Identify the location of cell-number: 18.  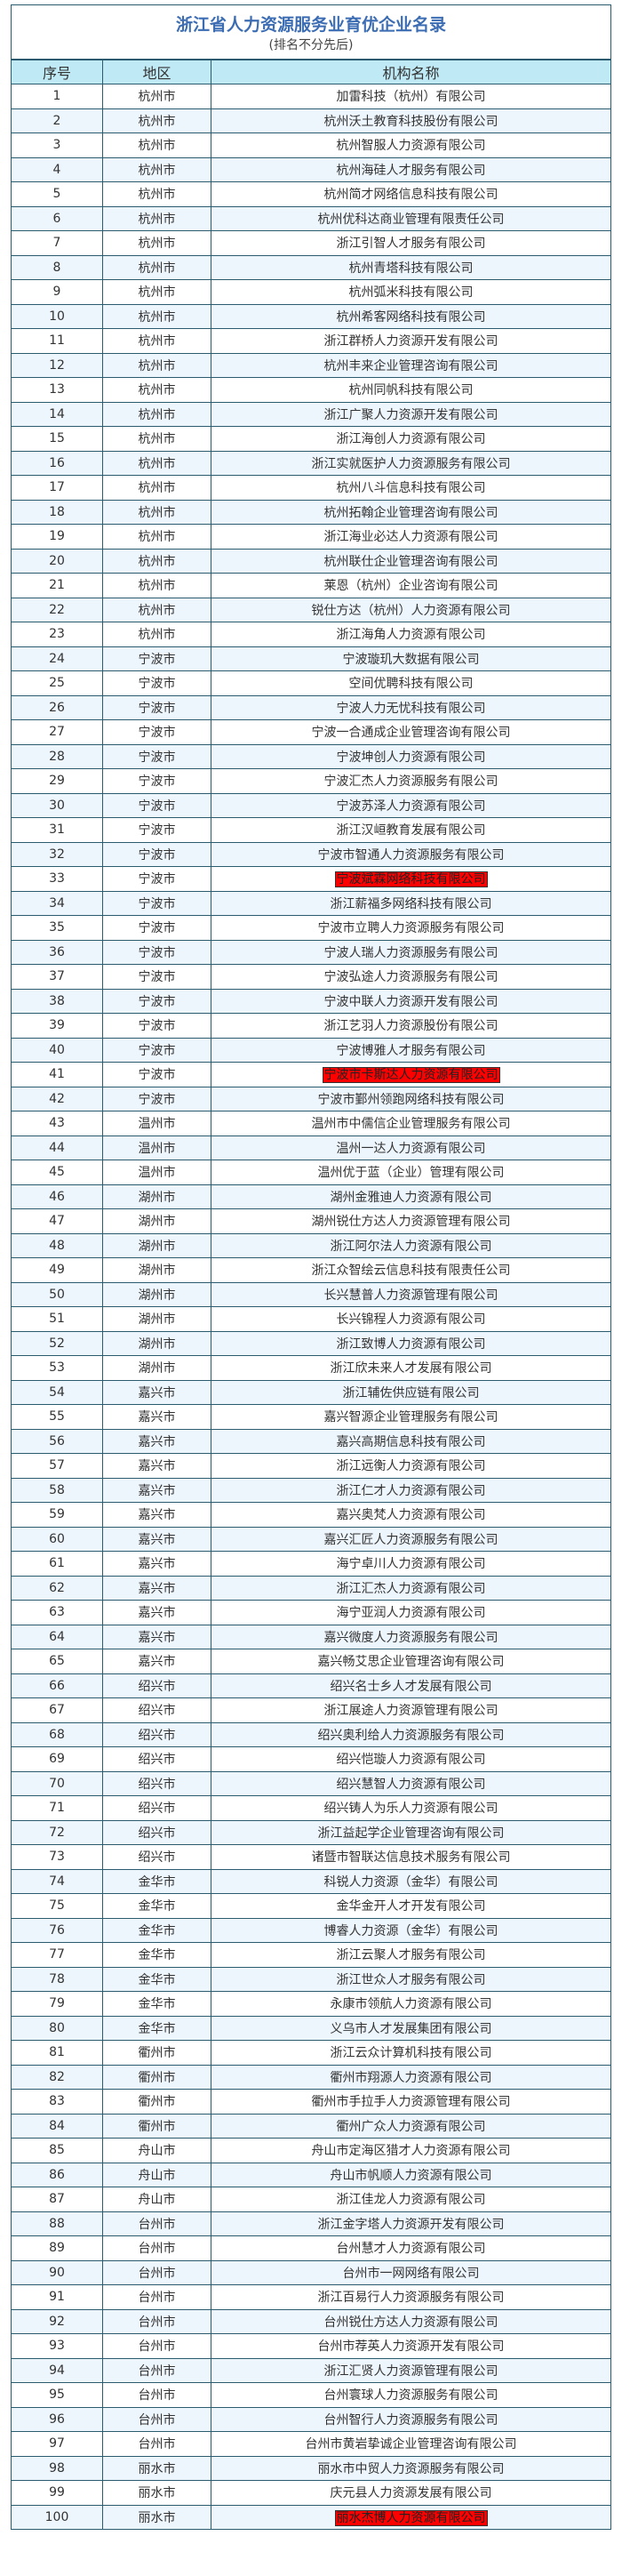
(57, 512).